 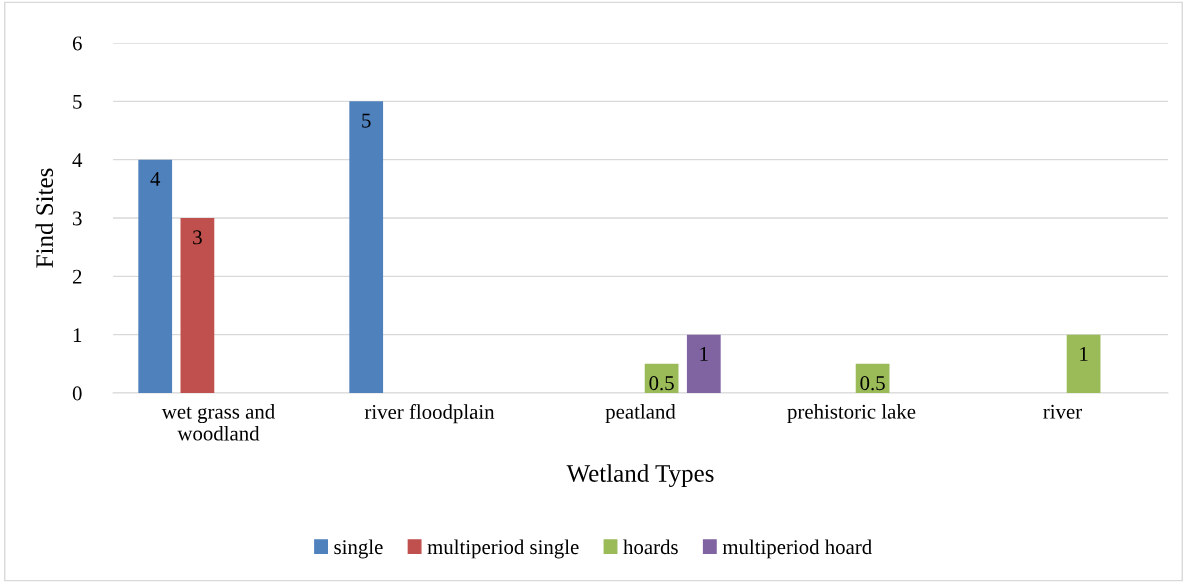 I want to click on y-tick-label: 1, so click(x=77, y=335).